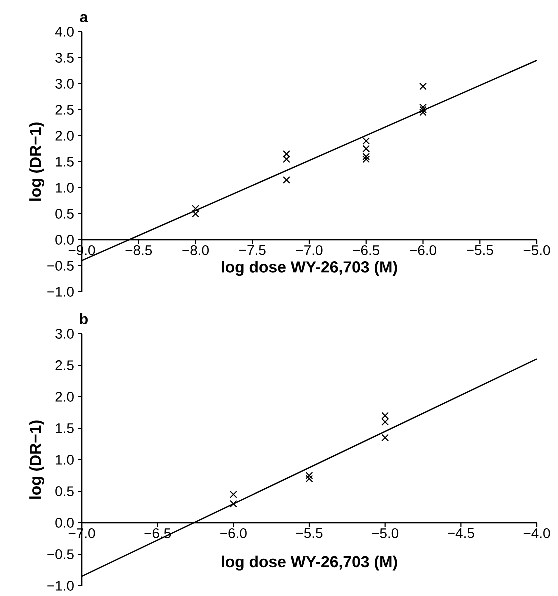 The height and width of the screenshot is (596, 558). I want to click on chart-title: a, so click(84, 18).